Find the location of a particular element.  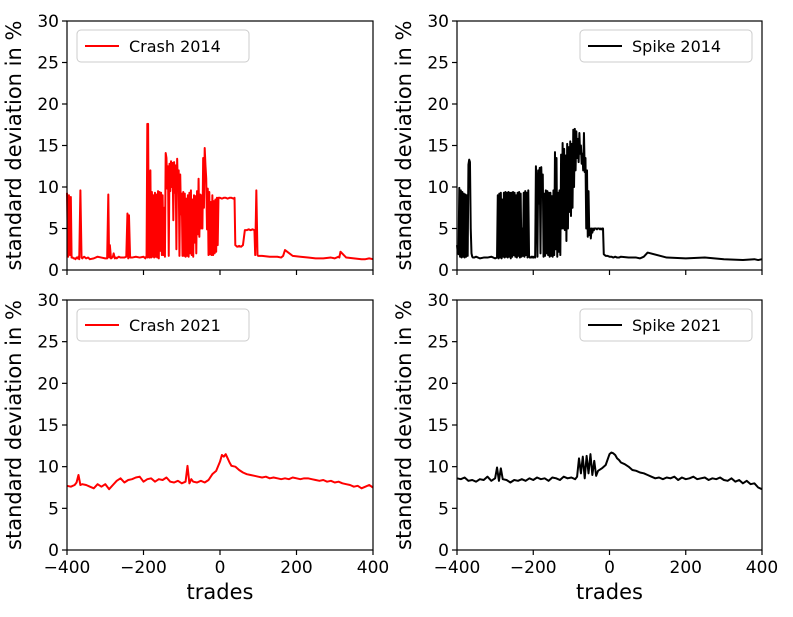

legend-label: Spike 2014 is located at coordinates (676, 46).